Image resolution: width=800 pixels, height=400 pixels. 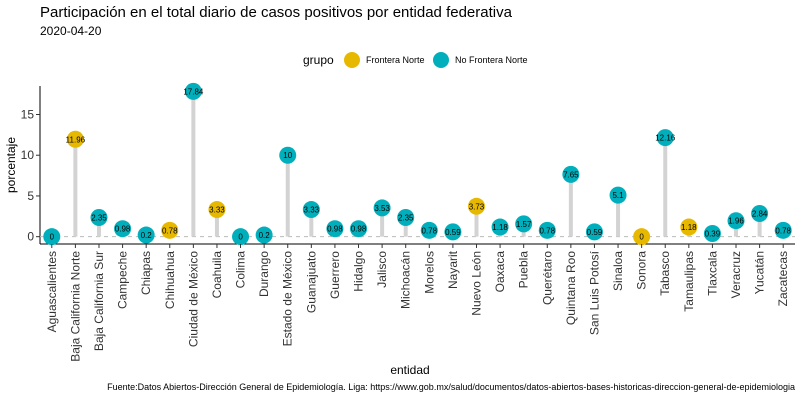 What do you see at coordinates (217, 275) in the screenshot?
I see `x-tick-label: Coahuila` at bounding box center [217, 275].